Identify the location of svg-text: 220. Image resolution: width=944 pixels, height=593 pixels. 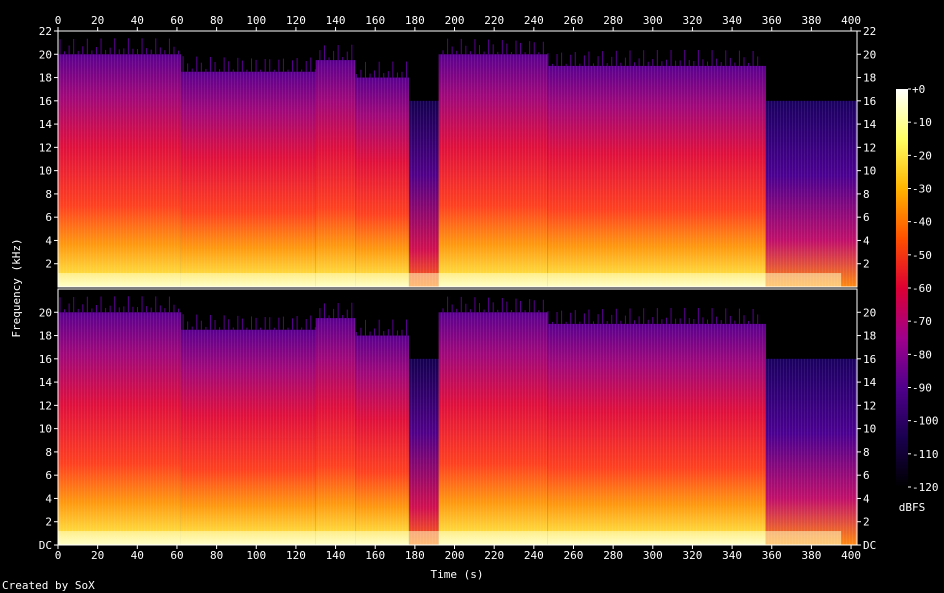
(494, 555).